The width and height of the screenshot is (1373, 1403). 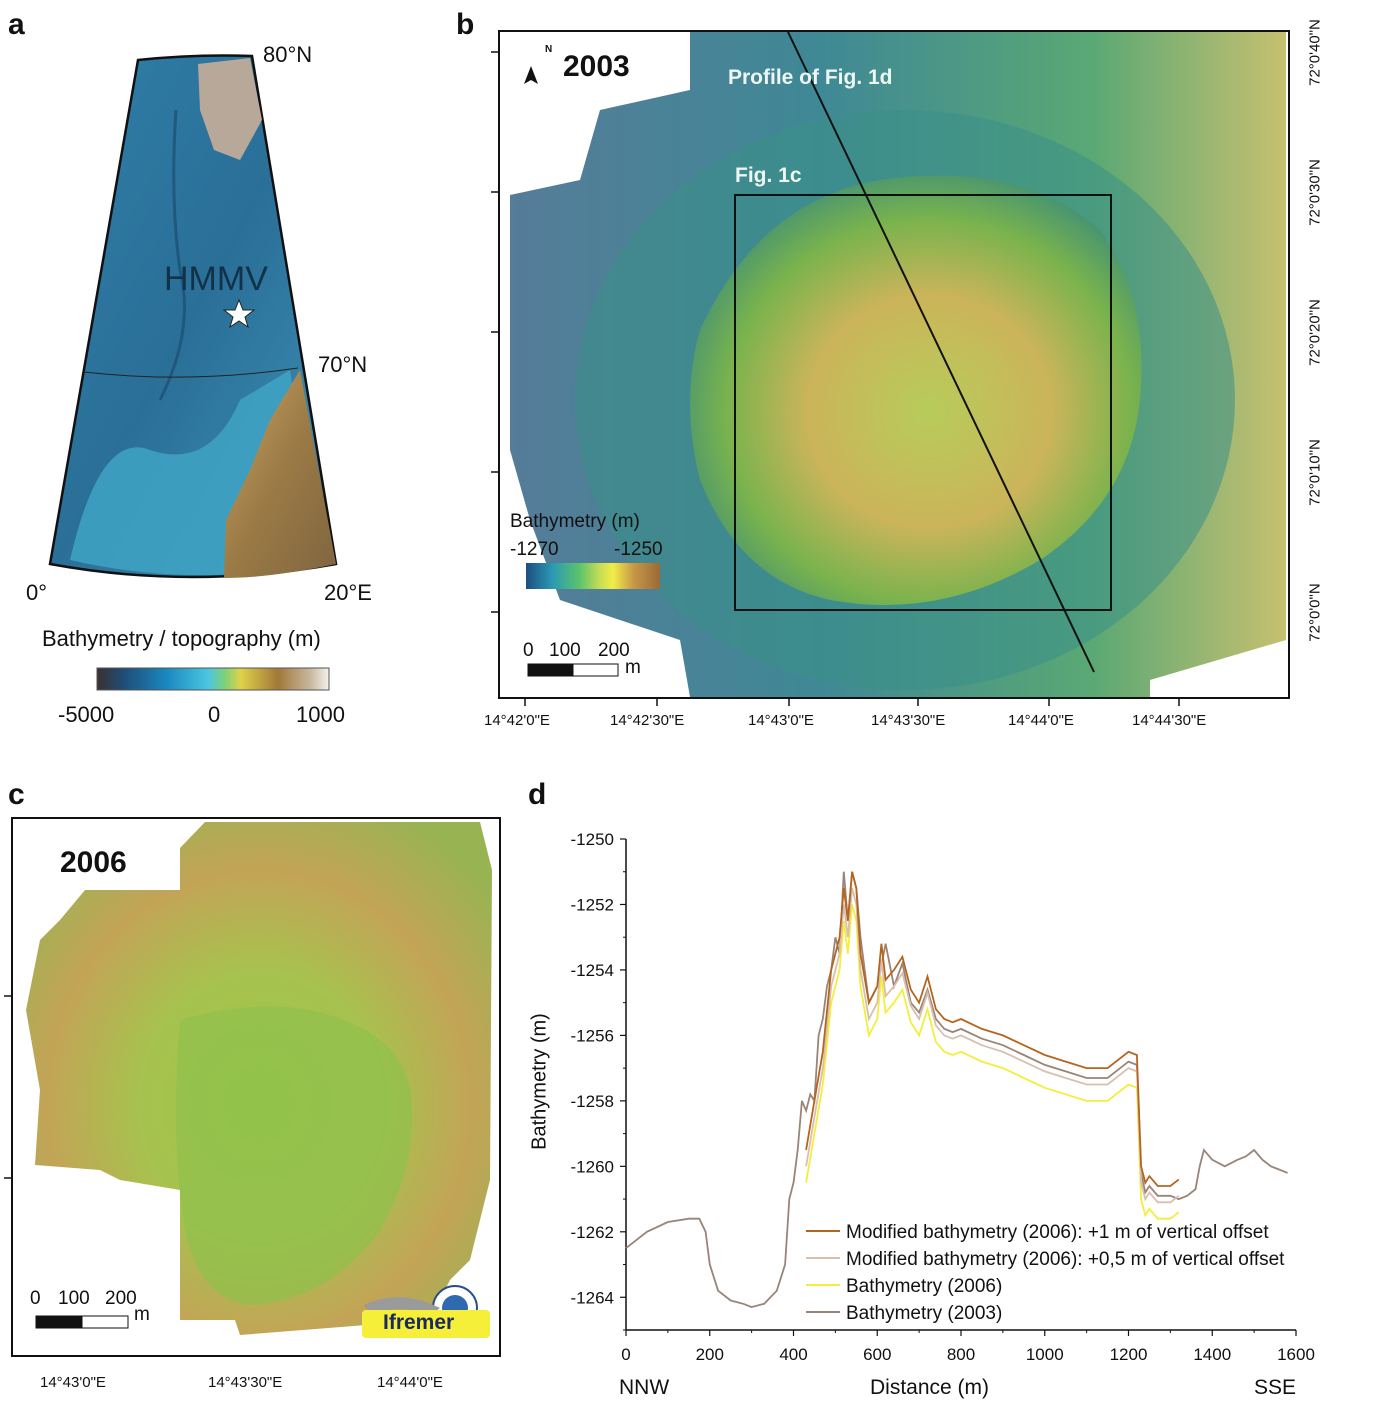 I want to click on panel-c-scale-100: 100, so click(x=74, y=1298).